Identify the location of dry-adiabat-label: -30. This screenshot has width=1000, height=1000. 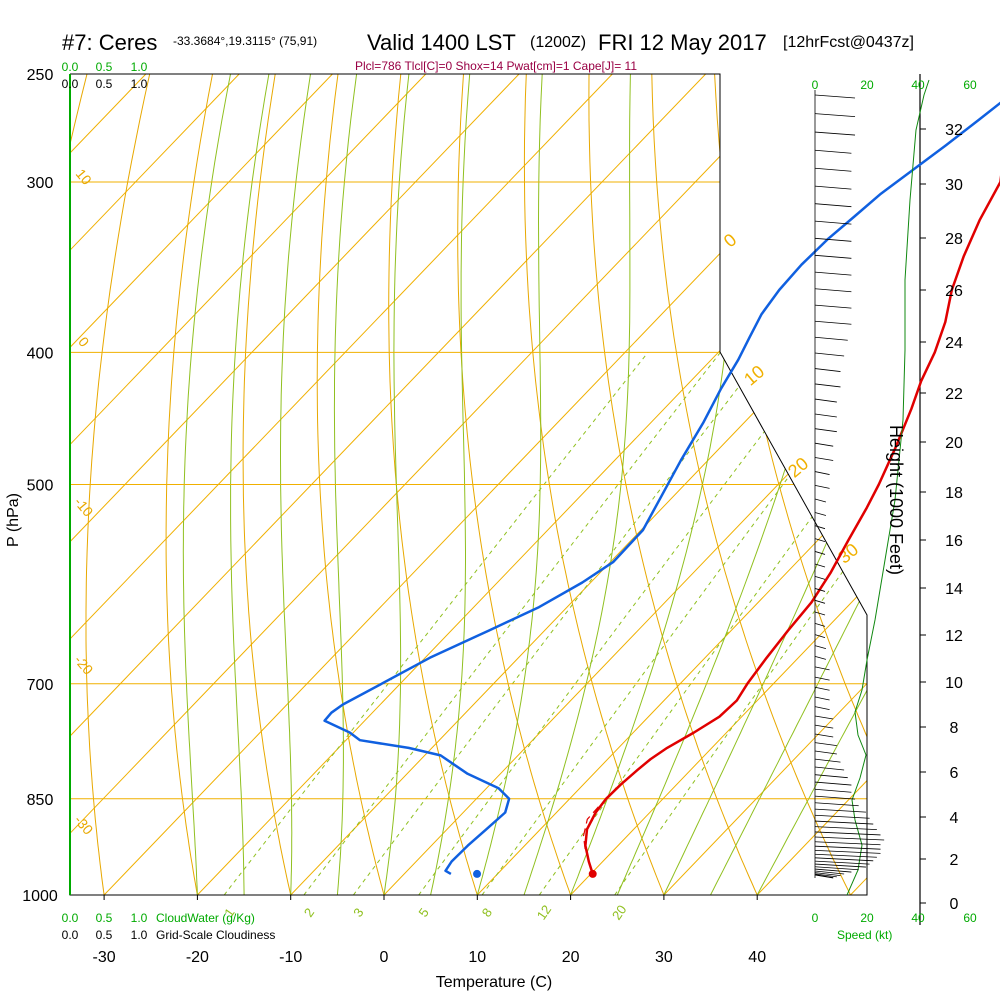
(83, 825).